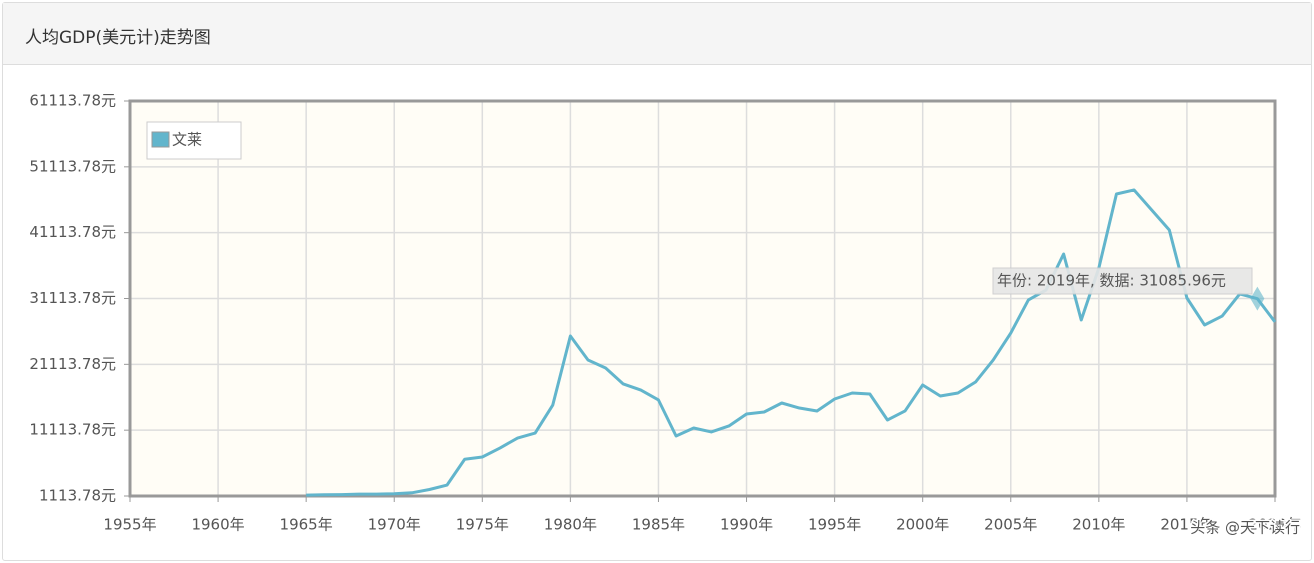  What do you see at coordinates (72, 166) in the screenshot?
I see `y-tick-label: 51113.78元` at bounding box center [72, 166].